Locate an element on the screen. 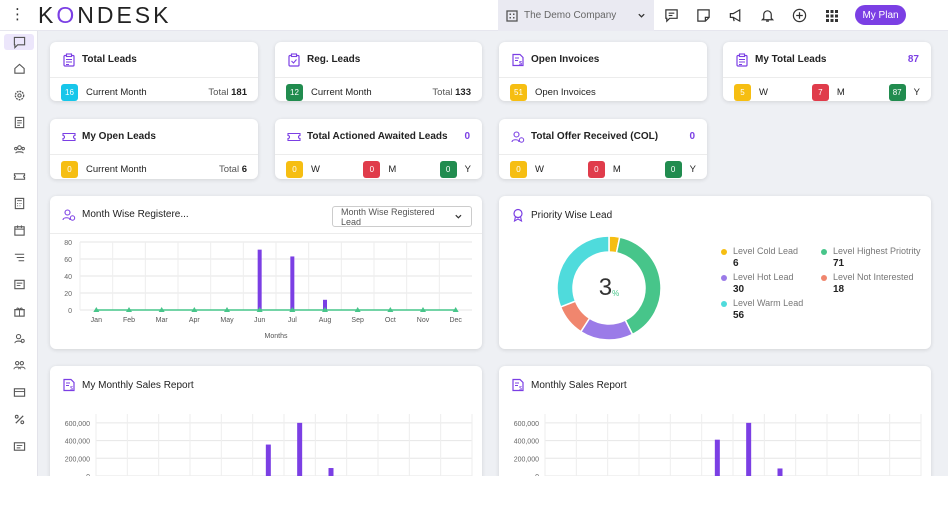  sidebar-item-calculator is located at coordinates (19, 203).